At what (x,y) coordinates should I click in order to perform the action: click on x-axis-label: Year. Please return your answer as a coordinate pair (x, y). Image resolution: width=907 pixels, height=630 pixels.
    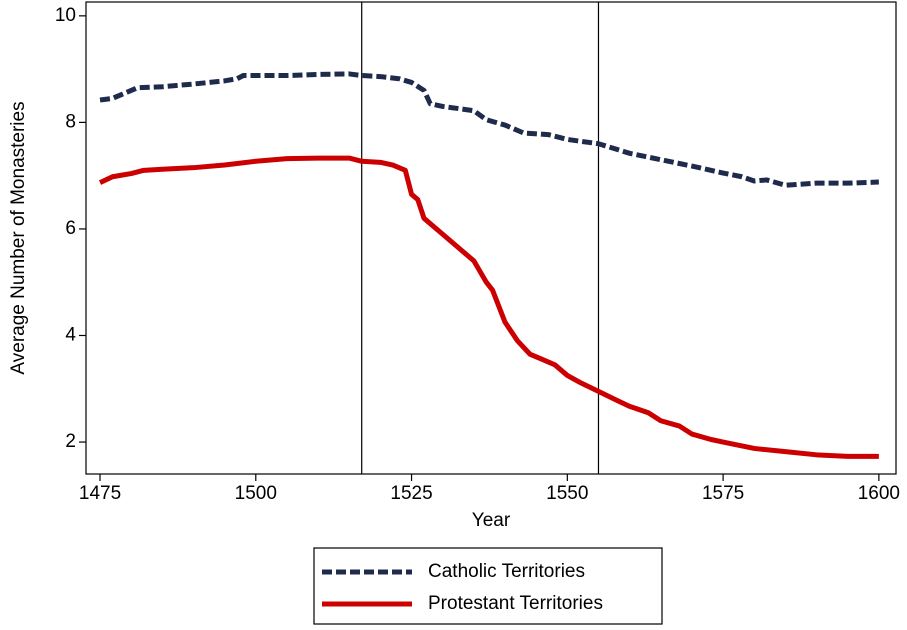
    Looking at the image, I should click on (491, 520).